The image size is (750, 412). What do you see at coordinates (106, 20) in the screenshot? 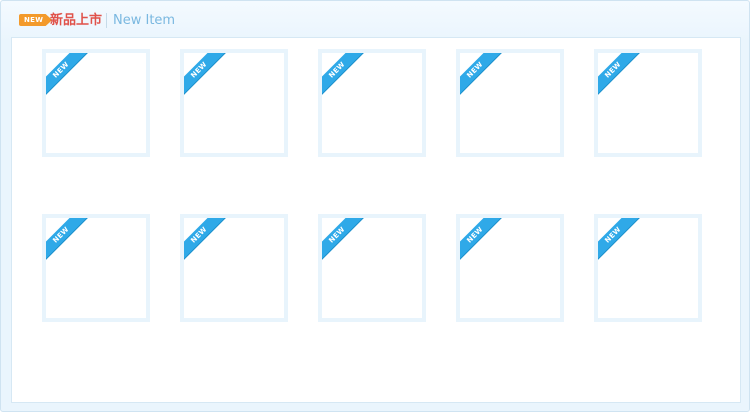
I see `title-divider` at bounding box center [106, 20].